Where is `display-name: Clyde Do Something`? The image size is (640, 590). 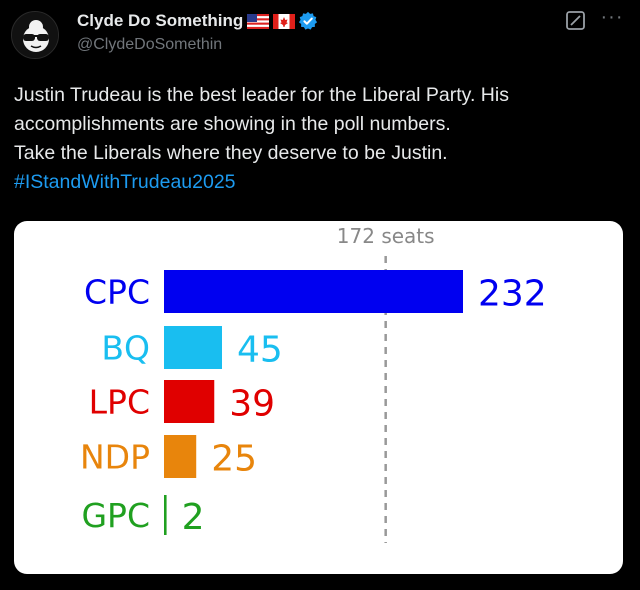
display-name: Clyde Do Something is located at coordinates (160, 20).